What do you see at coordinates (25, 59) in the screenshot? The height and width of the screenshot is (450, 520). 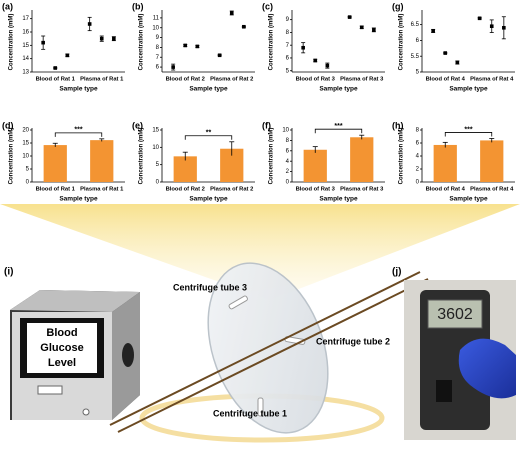 I see `y-tick-label: 14` at bounding box center [25, 59].